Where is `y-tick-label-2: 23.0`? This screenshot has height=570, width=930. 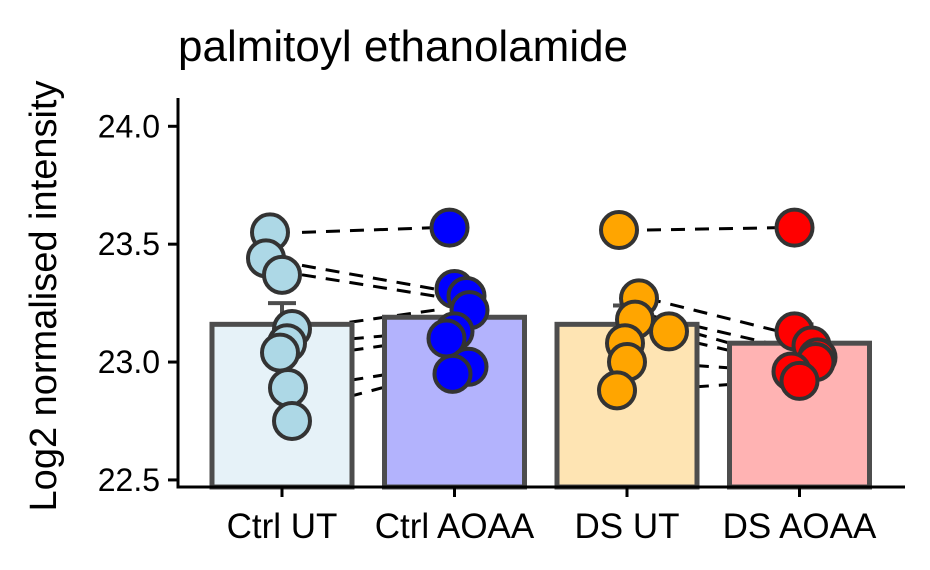 y-tick-label-2: 23.0 is located at coordinates (129, 362).